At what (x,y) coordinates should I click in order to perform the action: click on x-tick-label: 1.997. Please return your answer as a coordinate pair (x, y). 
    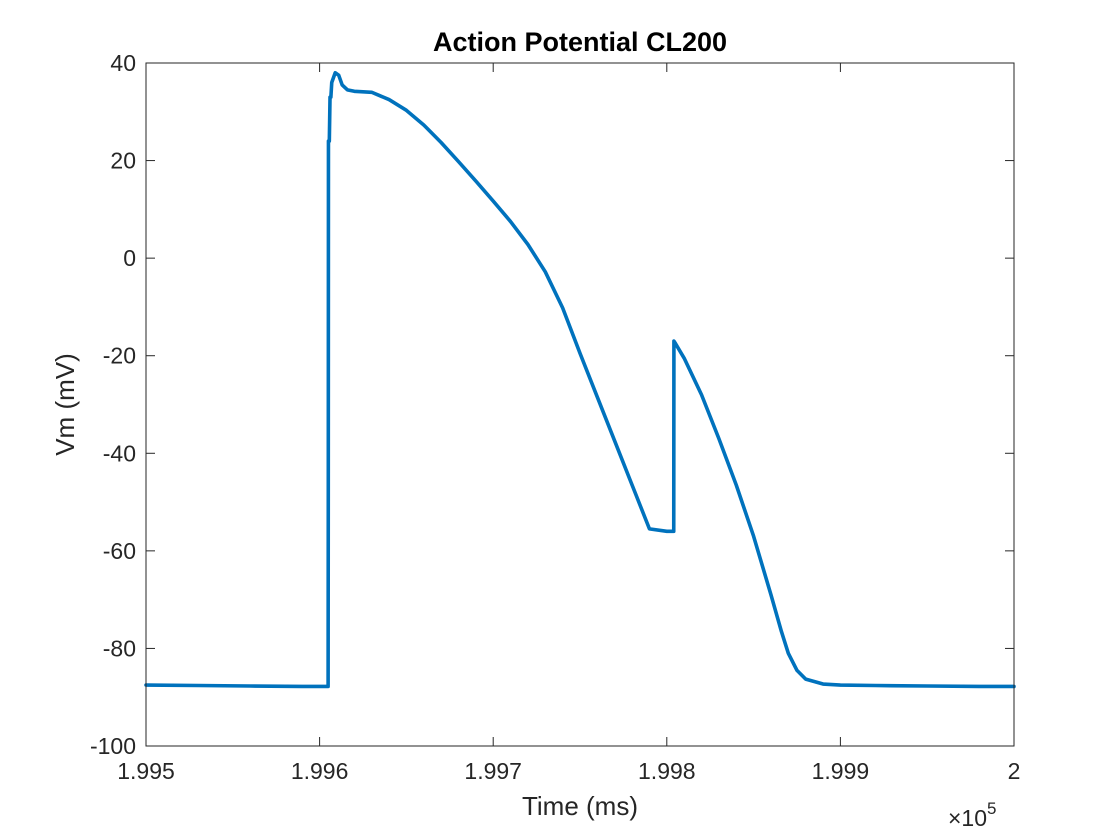
    Looking at the image, I should click on (493, 771).